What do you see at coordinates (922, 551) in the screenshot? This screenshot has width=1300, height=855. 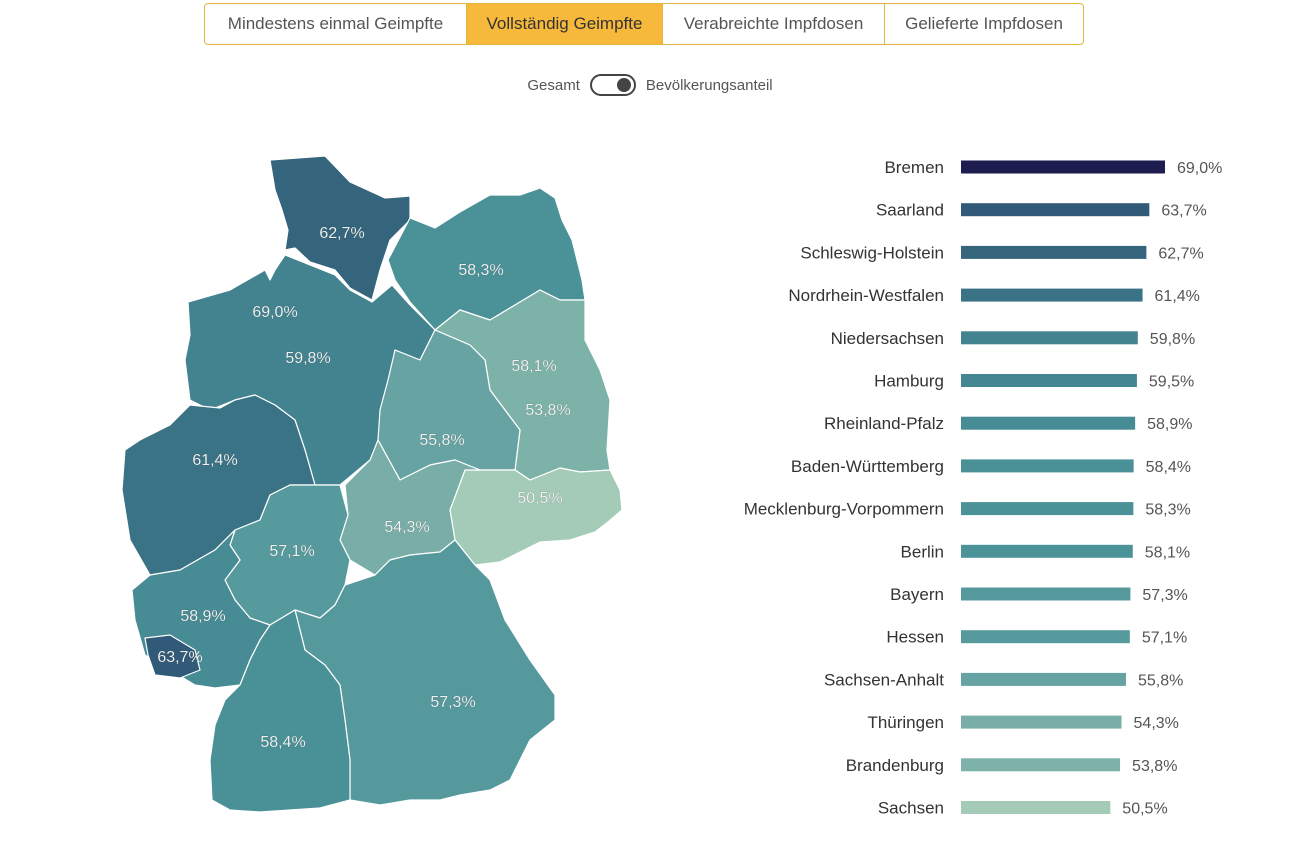 I see `bar-category-label-berlin: Berlin` at bounding box center [922, 551].